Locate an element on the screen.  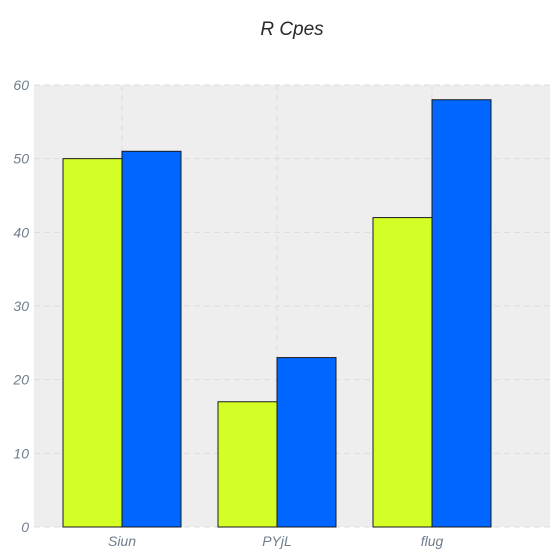
y-tick-label-3: 30 is located at coordinates (21, 306).